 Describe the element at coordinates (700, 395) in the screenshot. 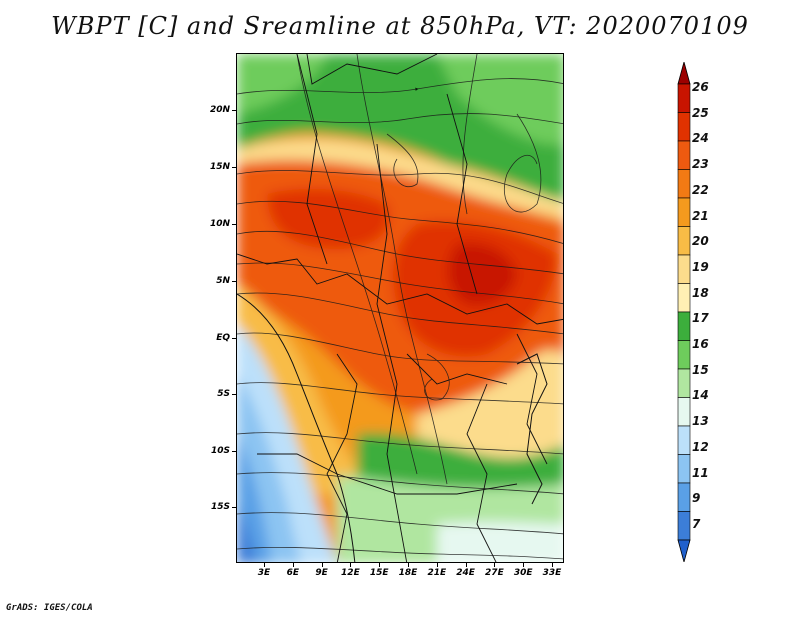

I see `colorbar-label: 14` at that location.